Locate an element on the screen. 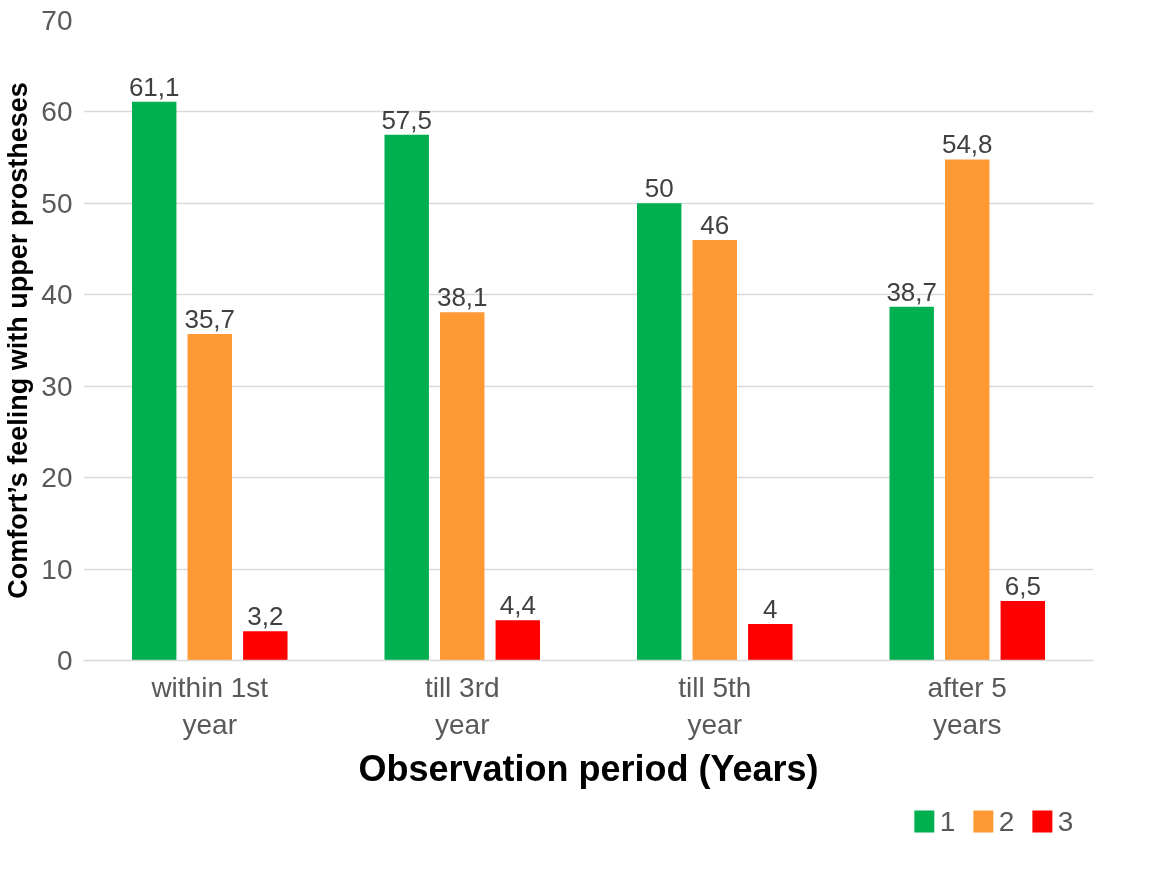 The width and height of the screenshot is (1168, 877). y-tick-label: 70 is located at coordinates (57, 20).